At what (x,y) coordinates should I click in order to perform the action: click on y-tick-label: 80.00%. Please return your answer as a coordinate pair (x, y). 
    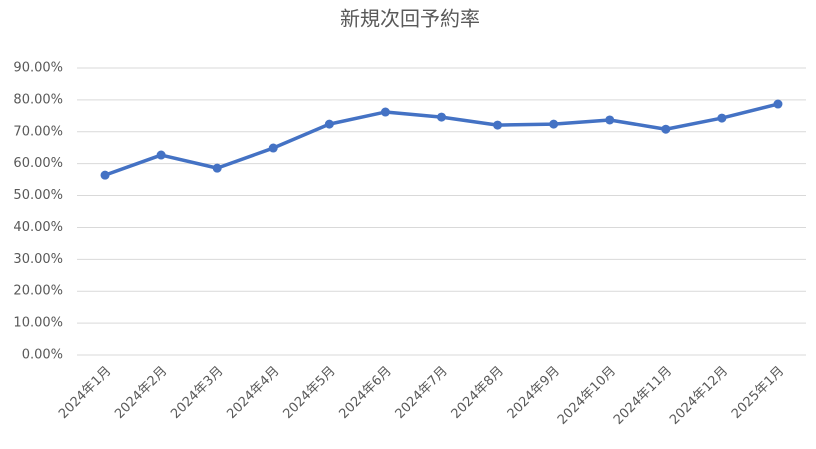
    Looking at the image, I should click on (38, 99).